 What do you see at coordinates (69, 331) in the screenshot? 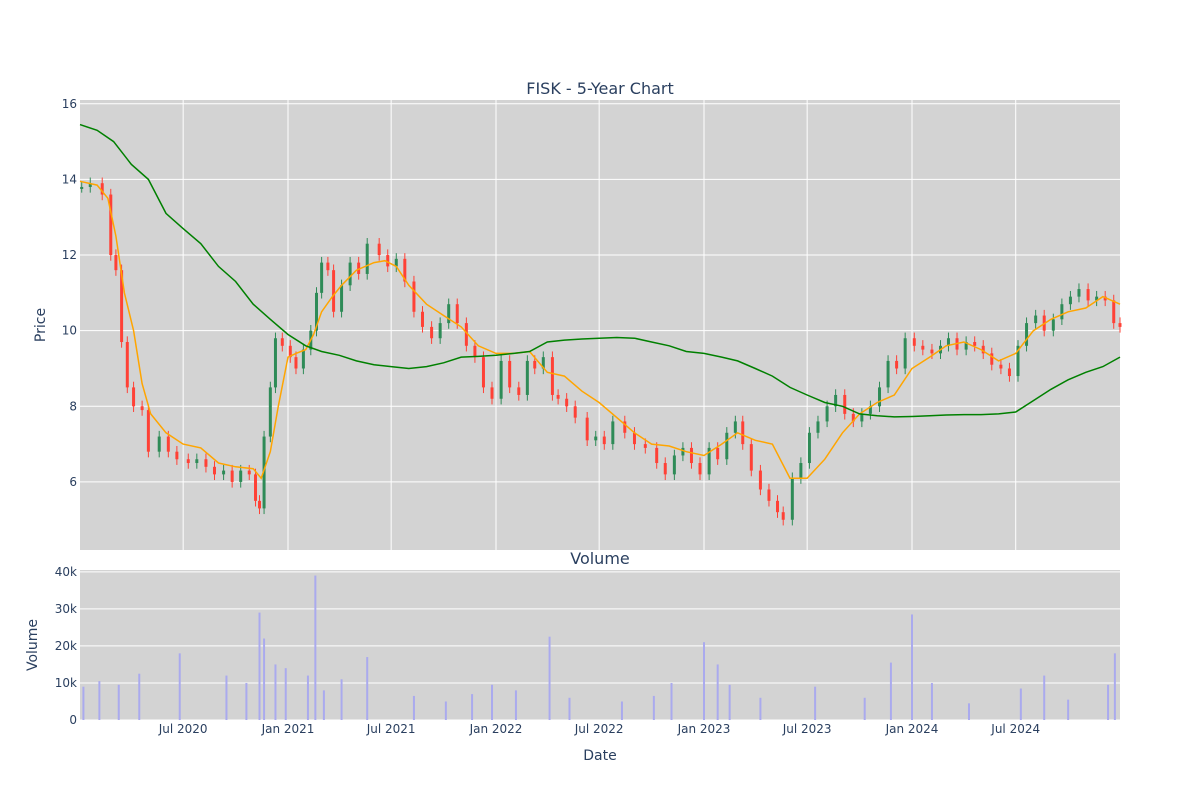
I see `price-tick-label: 10` at bounding box center [69, 331].